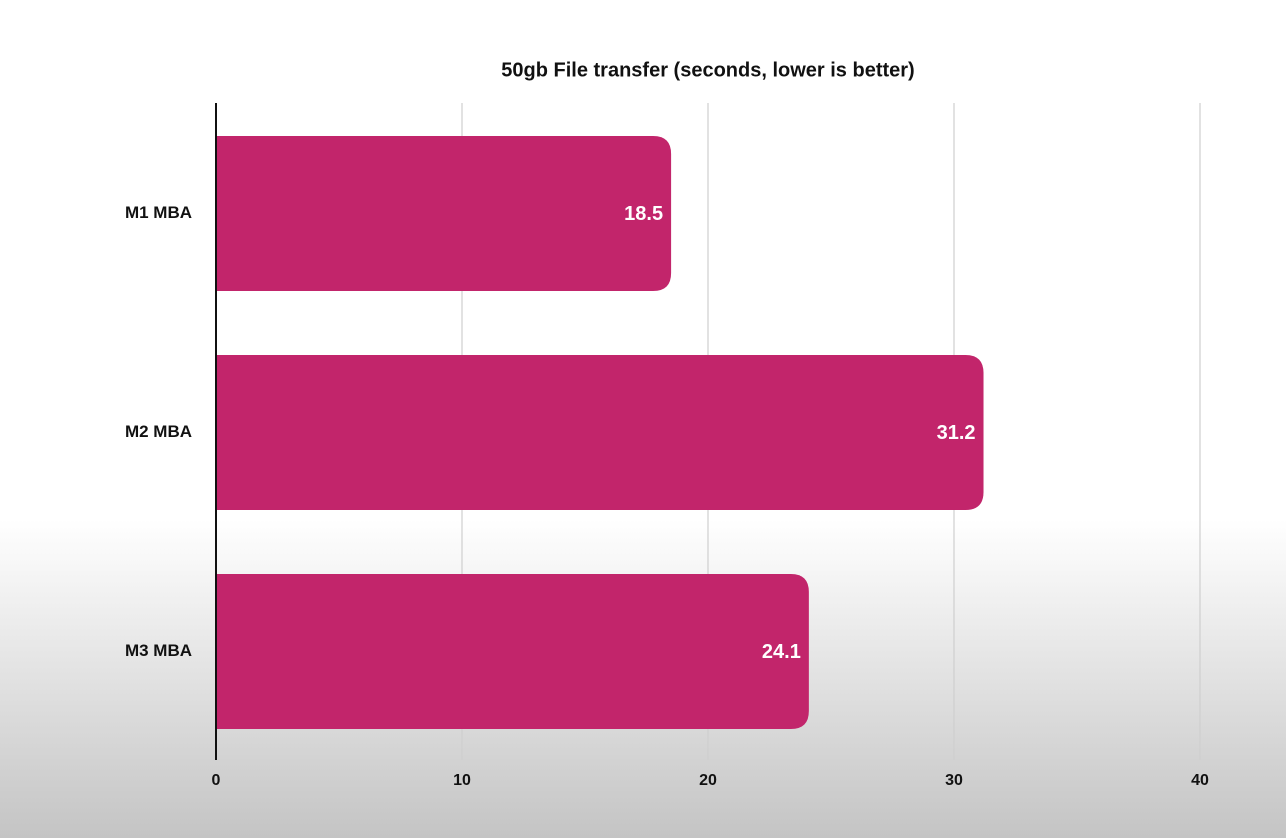 The width and height of the screenshot is (1286, 838). Describe the element at coordinates (462, 780) in the screenshot. I see `x-tick-label: 10` at that location.